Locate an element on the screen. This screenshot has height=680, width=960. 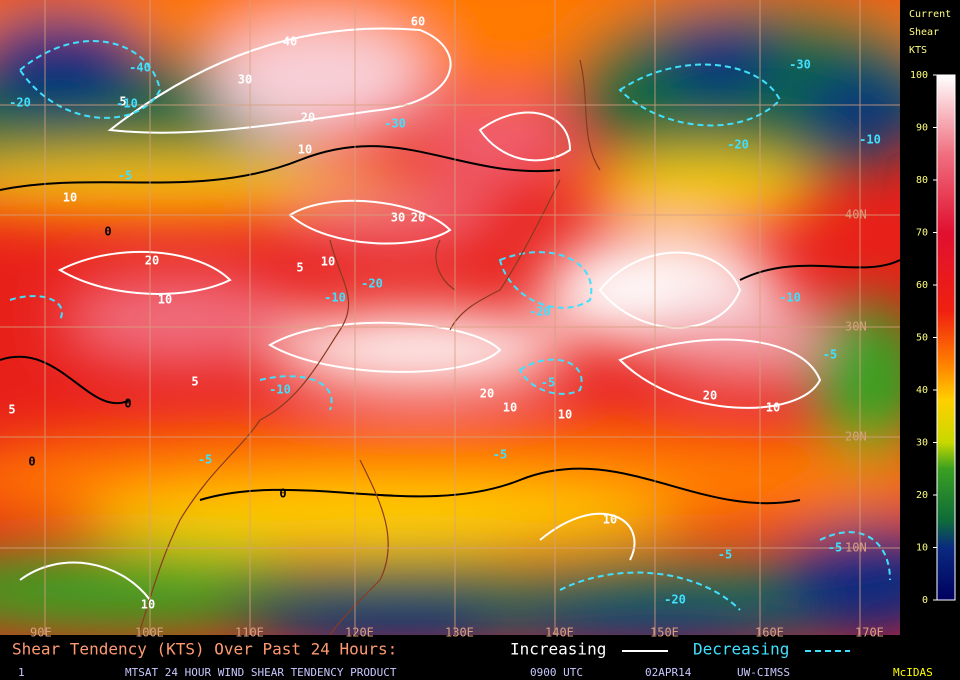
longitude-label: 160E is located at coordinates (769, 633).